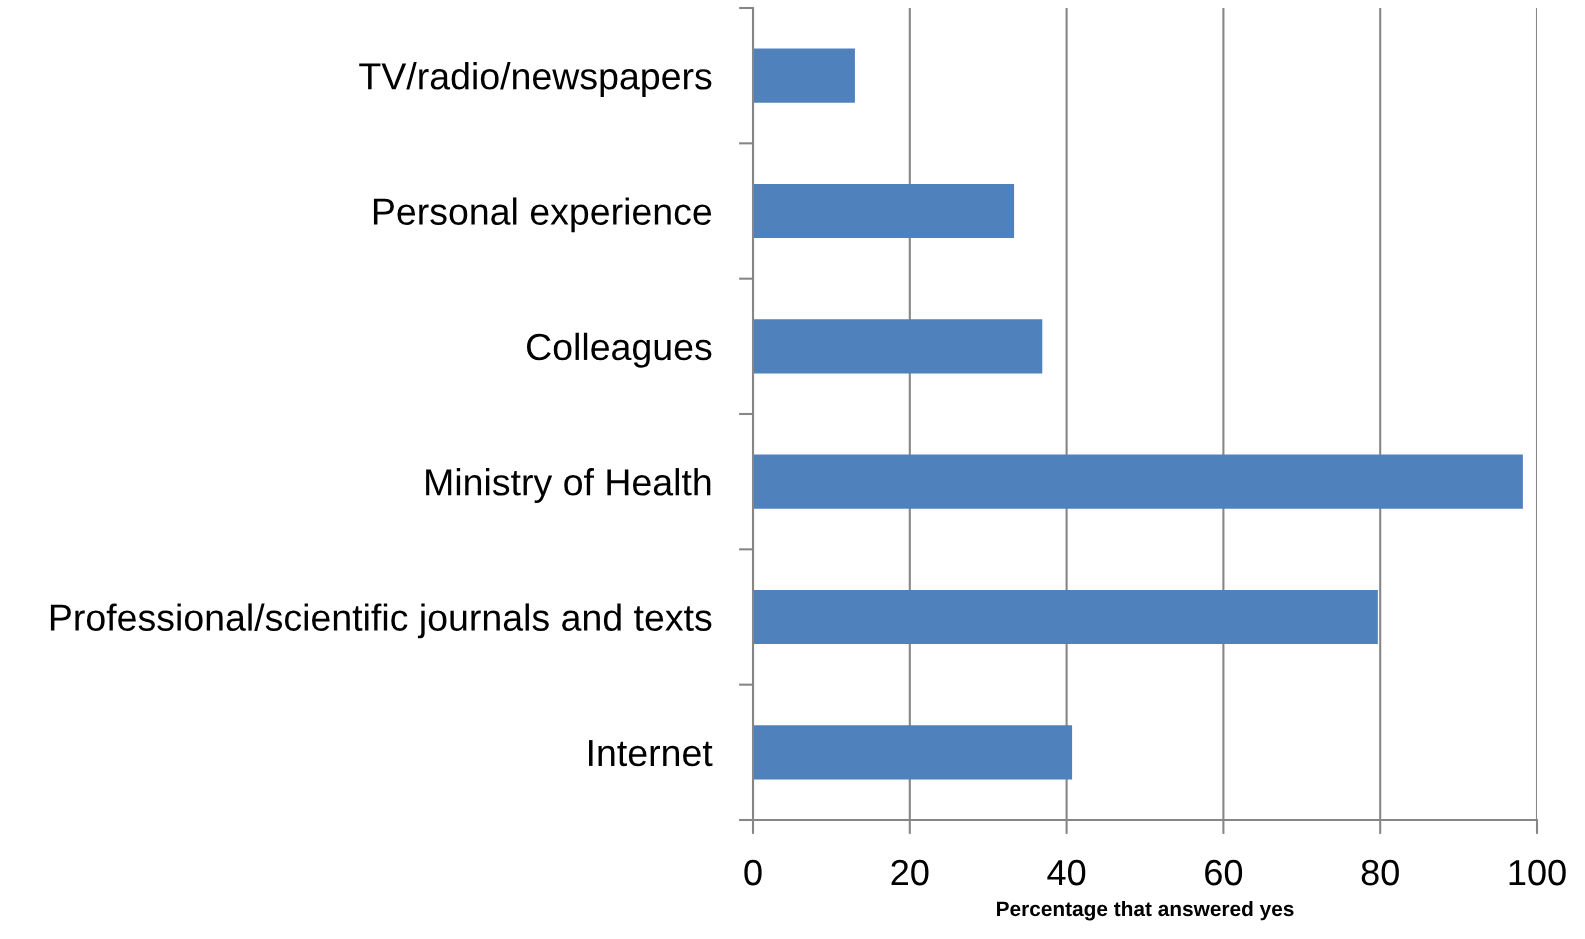 The image size is (1585, 939). Describe the element at coordinates (1145, 910) in the screenshot. I see `x-axis-title: Percentage that answered yes` at that location.